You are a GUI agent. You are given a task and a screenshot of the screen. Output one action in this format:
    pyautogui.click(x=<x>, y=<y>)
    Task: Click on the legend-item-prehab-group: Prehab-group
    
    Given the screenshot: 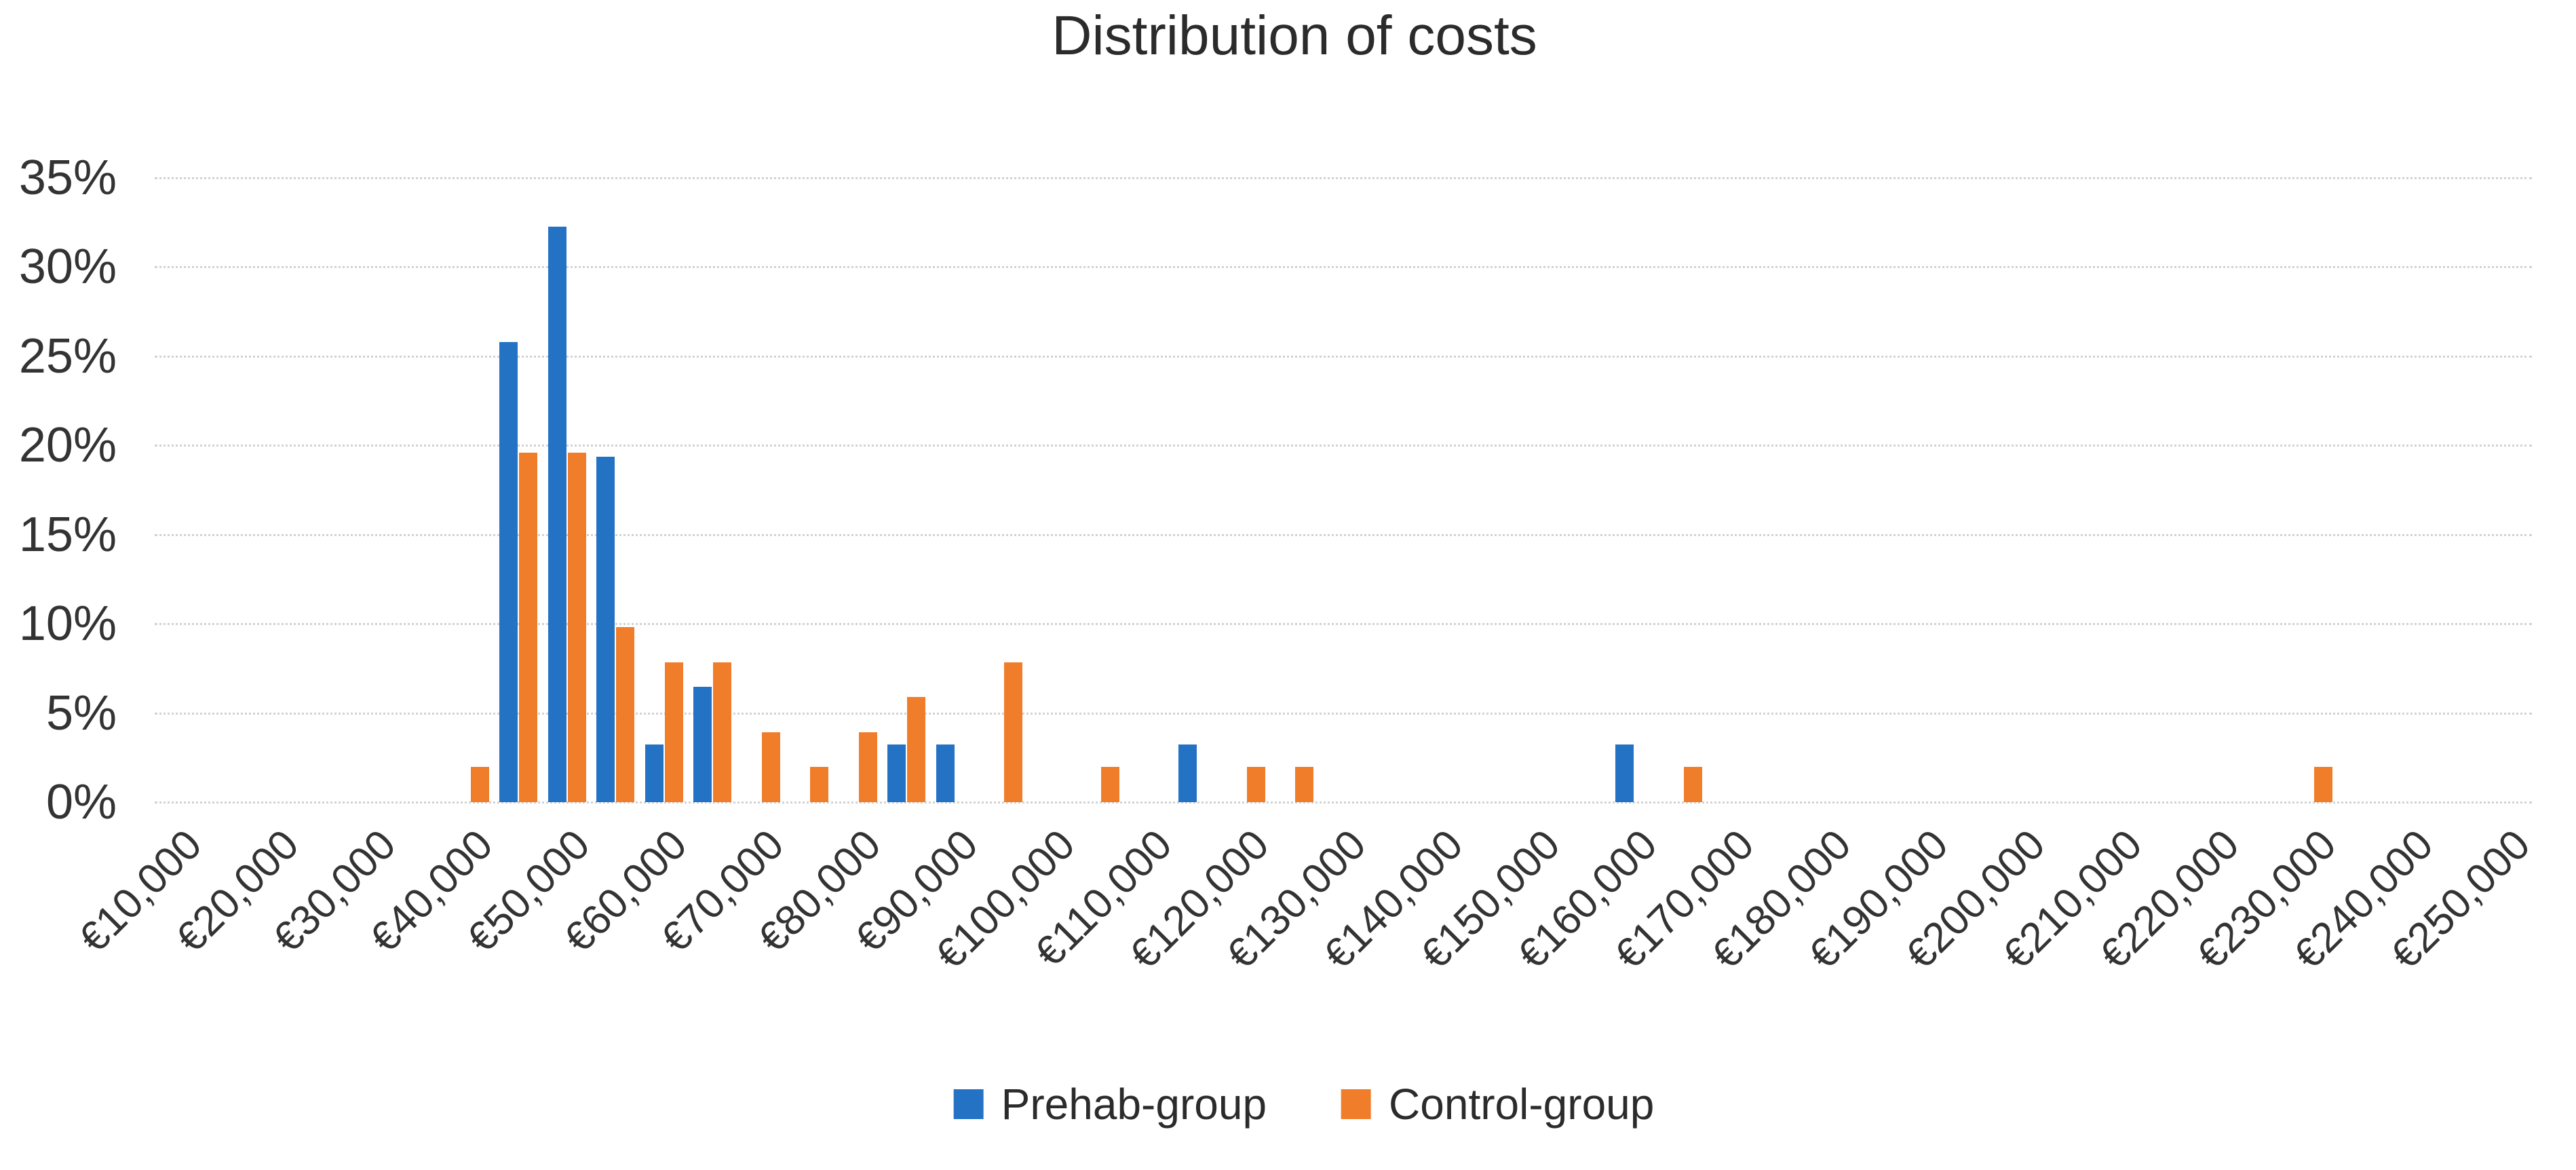 What is the action you would take?
    pyautogui.click(x=1110, y=1104)
    